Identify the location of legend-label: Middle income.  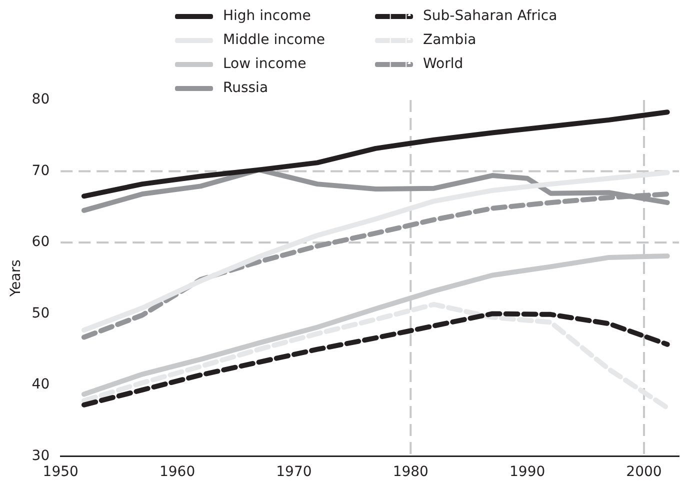
(274, 40).